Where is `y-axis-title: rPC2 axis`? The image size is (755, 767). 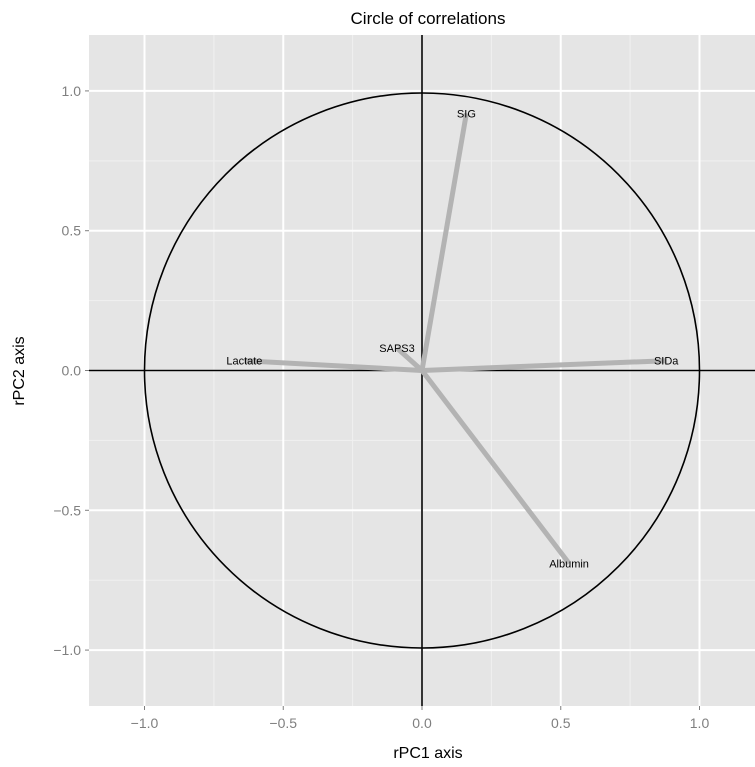 y-axis-title: rPC2 axis is located at coordinates (19, 370).